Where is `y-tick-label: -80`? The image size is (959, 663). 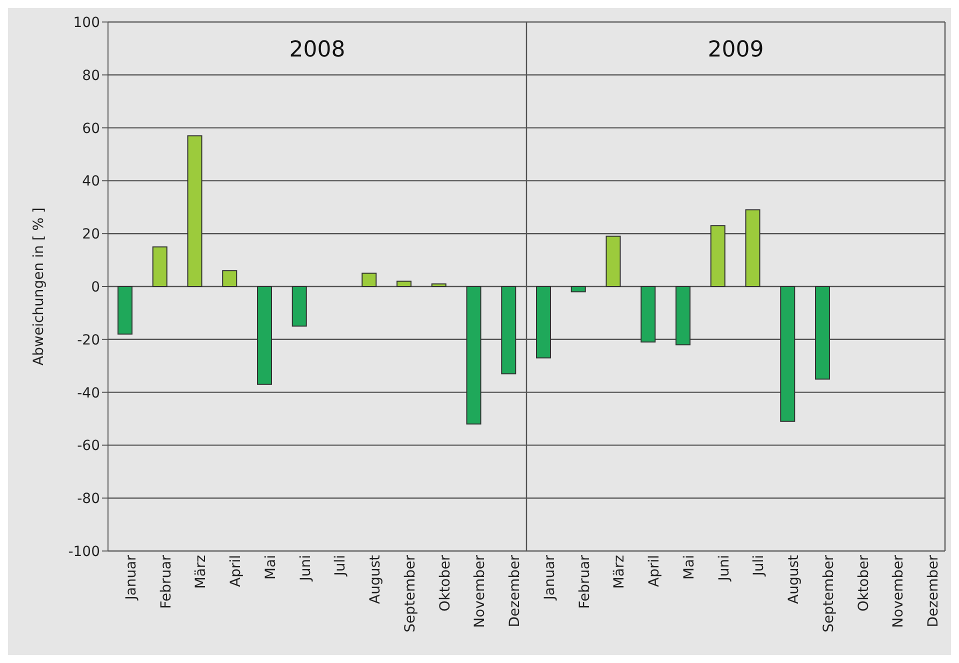
y-tick-label: -80 is located at coordinates (88, 499).